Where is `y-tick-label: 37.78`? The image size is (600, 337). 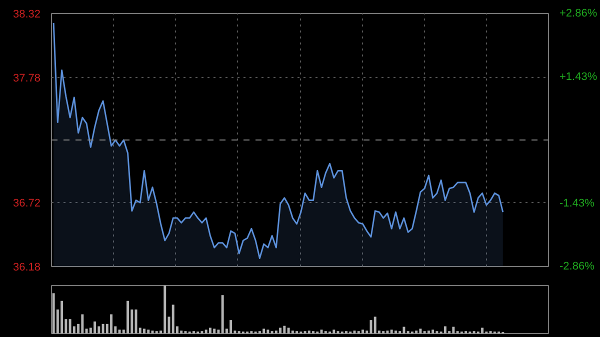 y-tick-label: 37.78 is located at coordinates (26, 78).